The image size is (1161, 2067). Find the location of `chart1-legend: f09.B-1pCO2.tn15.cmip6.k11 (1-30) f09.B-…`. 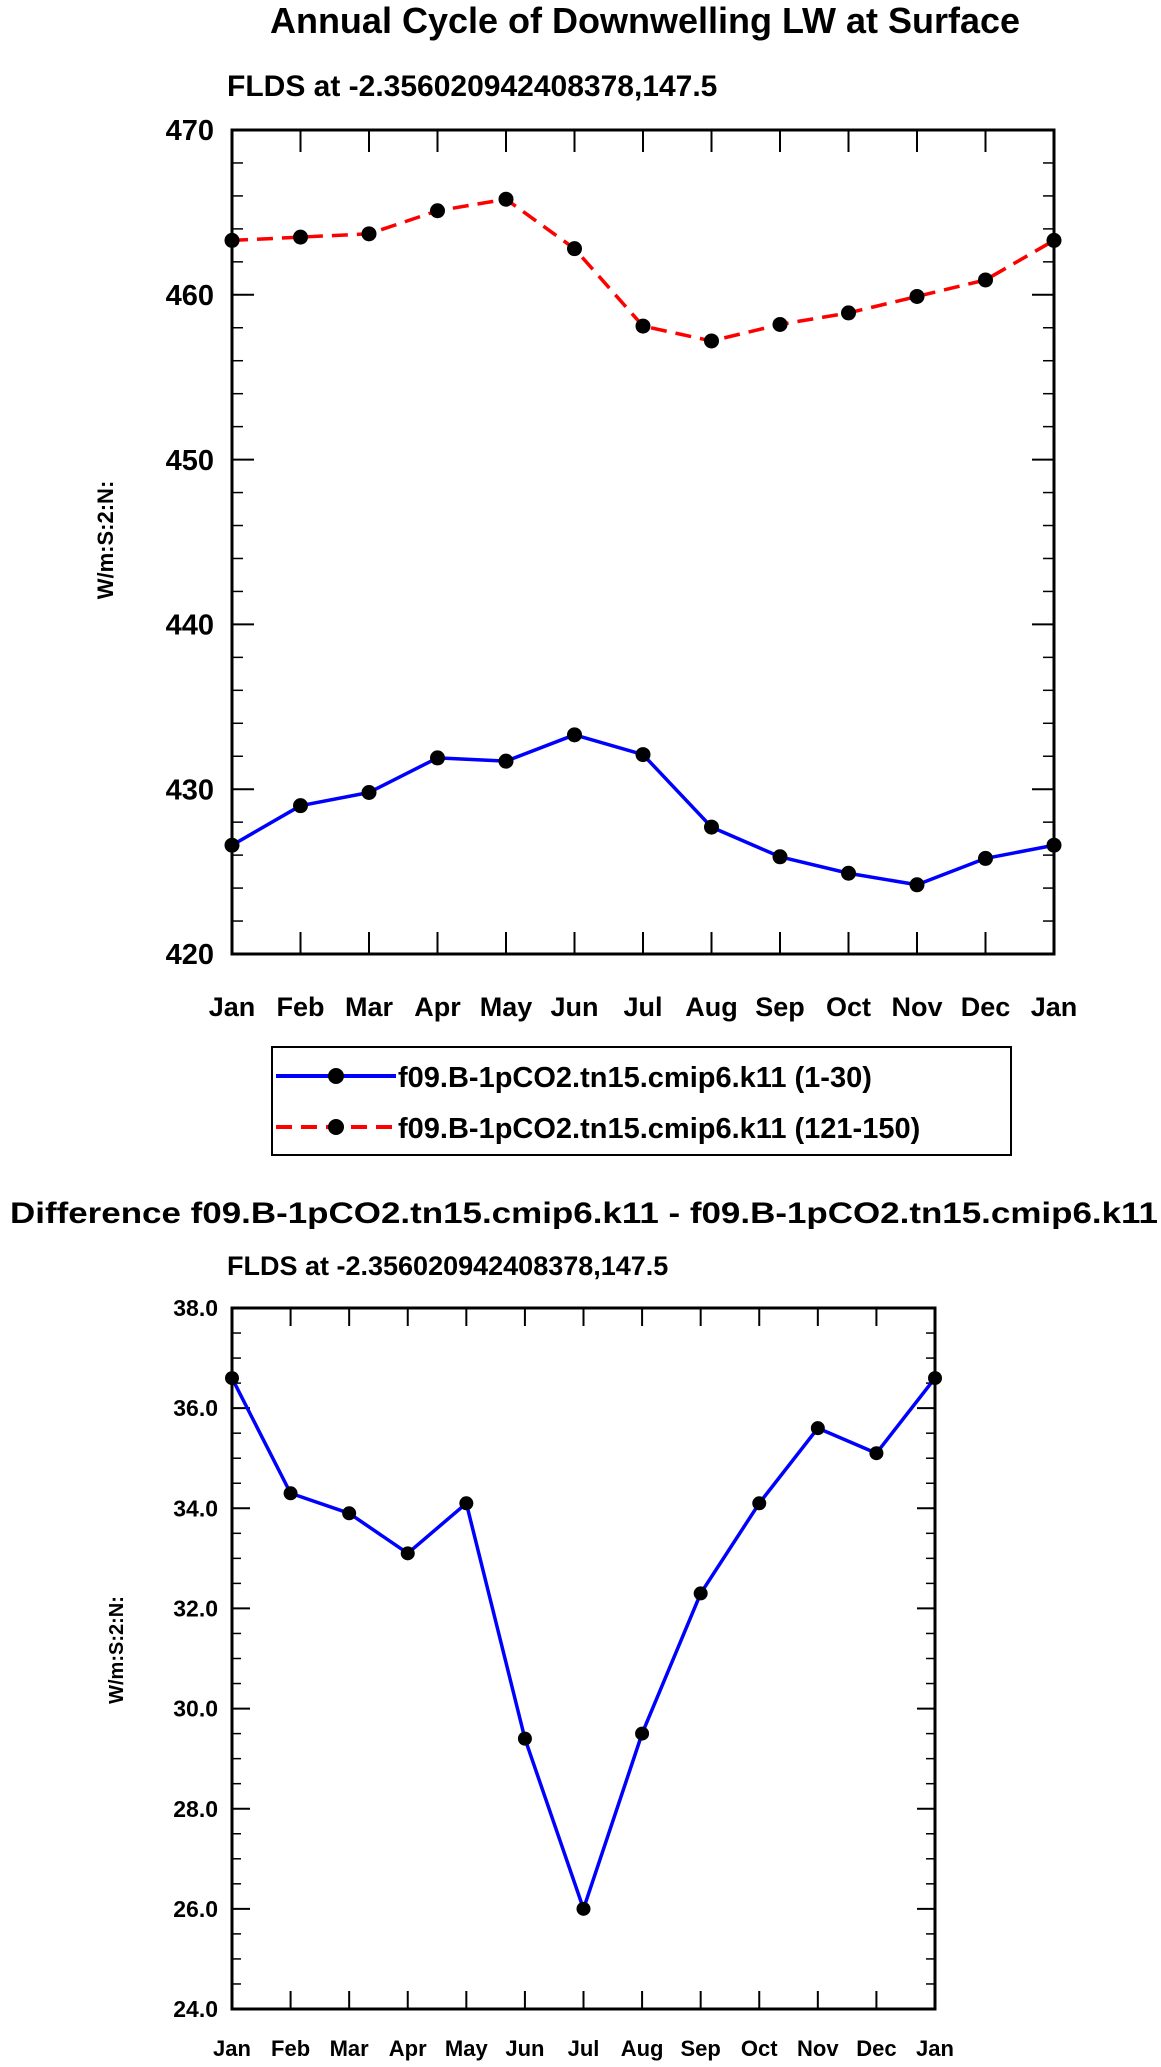

chart1-legend: f09.B-1pCO2.tn15.cmip6.k11 (1-30) f09.B-… is located at coordinates (641, 1101).